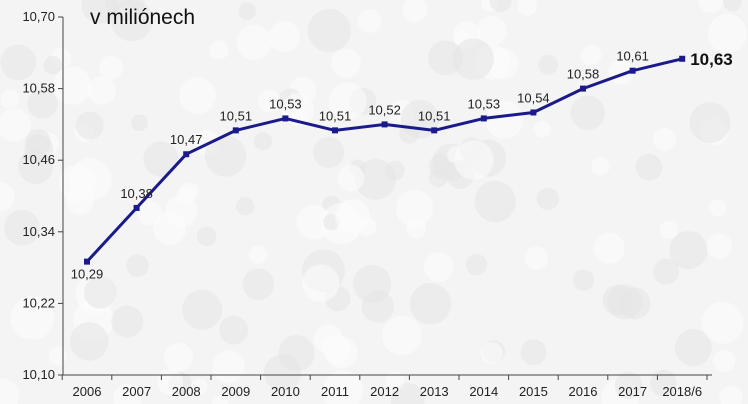 This screenshot has width=748, height=404. I want to click on data-label: 10,29, so click(87, 274).